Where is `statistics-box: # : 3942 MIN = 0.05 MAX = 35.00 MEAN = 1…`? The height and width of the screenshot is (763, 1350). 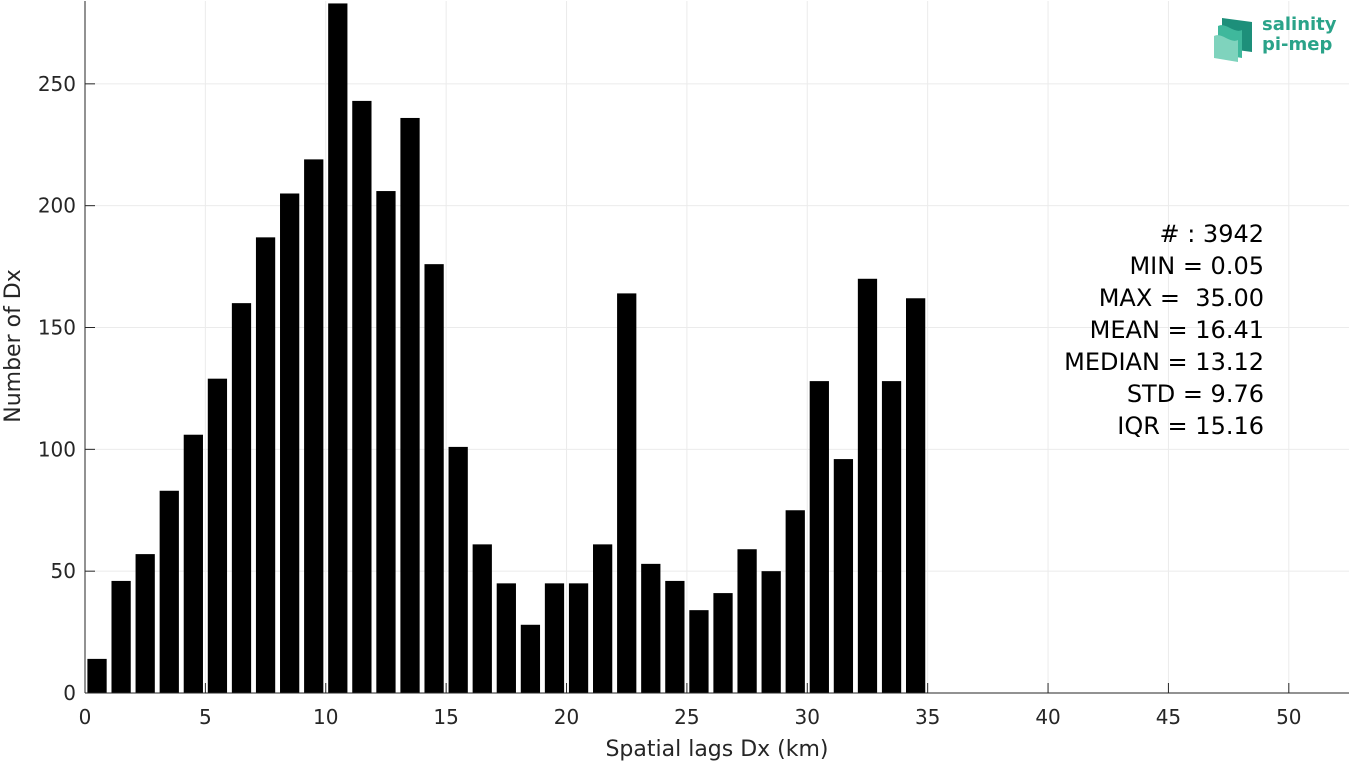 statistics-box: # : 3942 MIN = 0.05 MAX = 35.00 MEAN = 1… is located at coordinates (1164, 330).